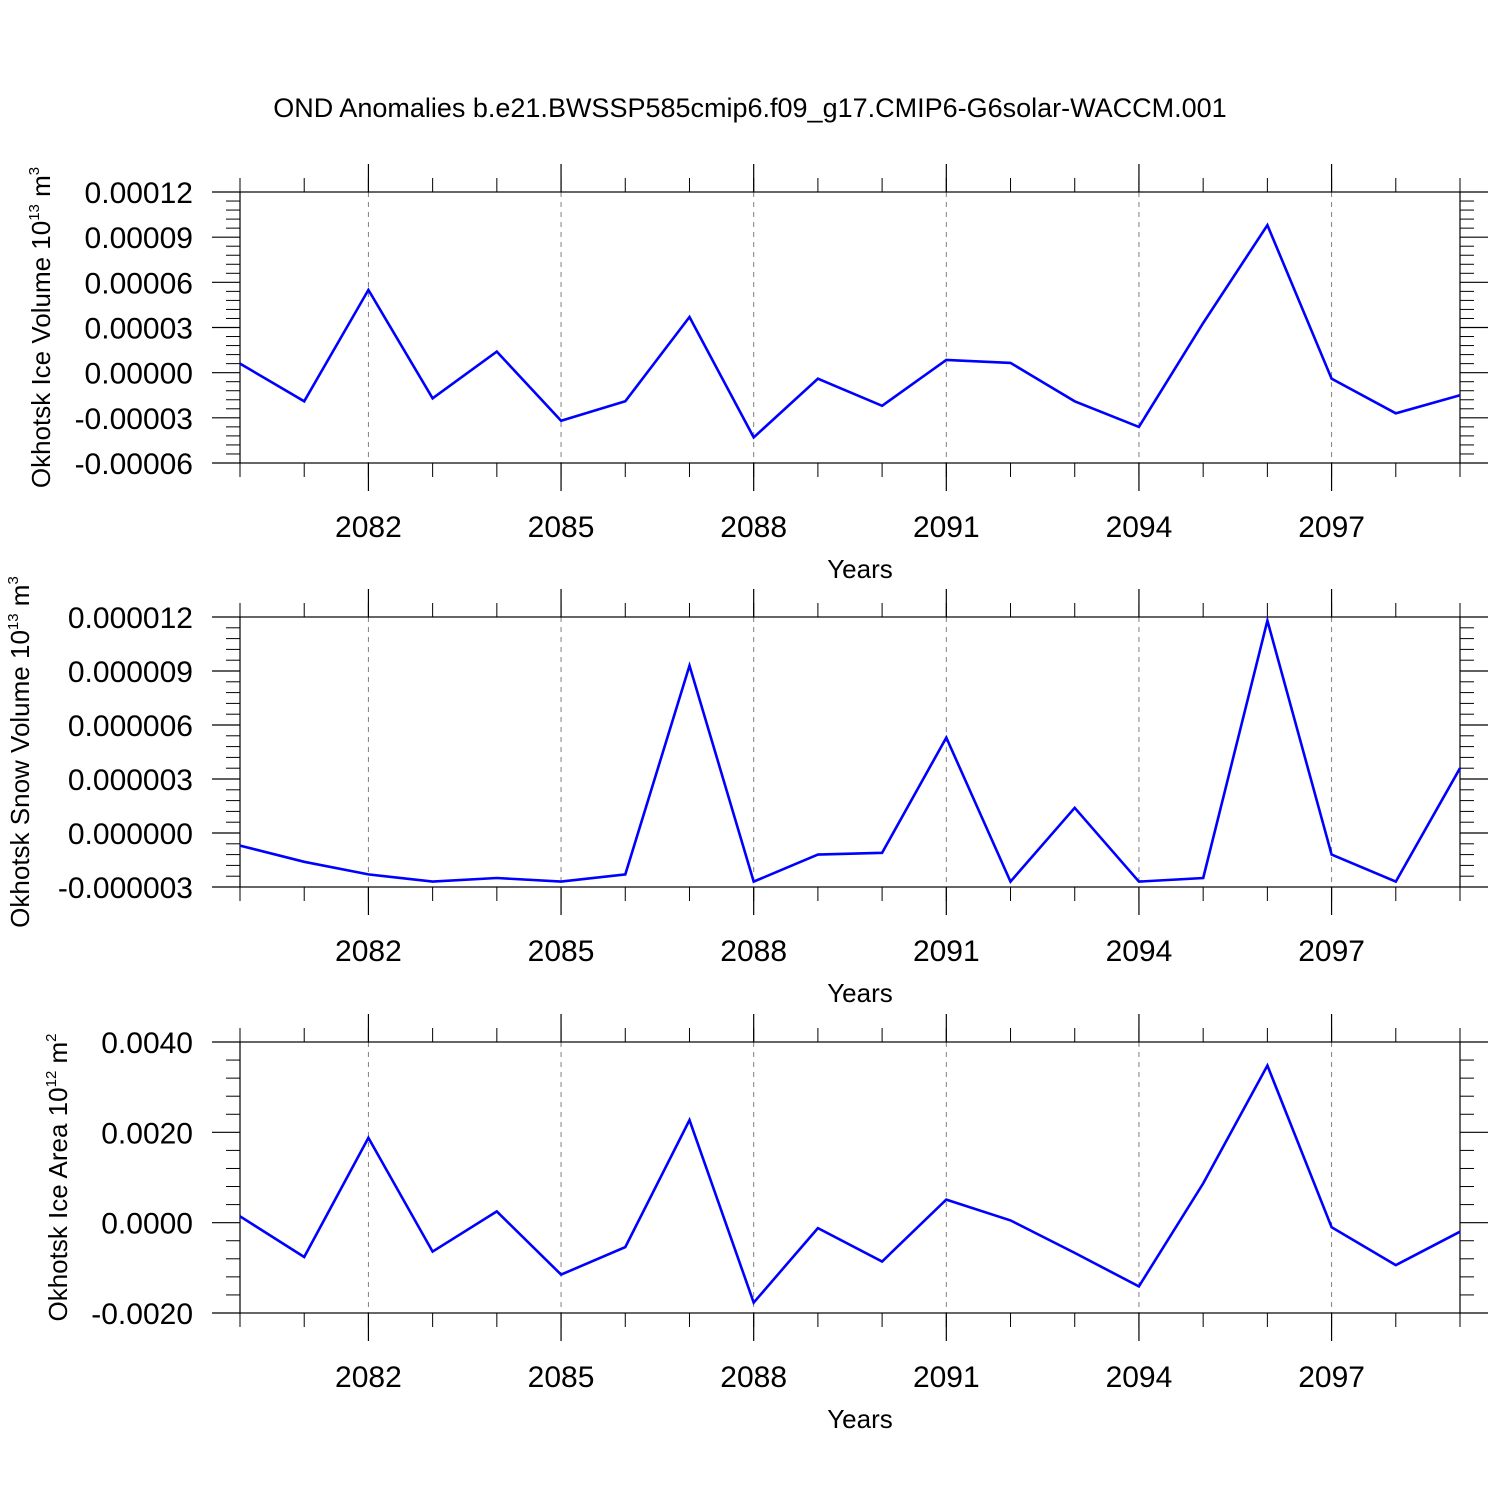 The height and width of the screenshot is (1500, 1500). What do you see at coordinates (147, 1043) in the screenshot?
I see `y-tick-label: 0.0040` at bounding box center [147, 1043].